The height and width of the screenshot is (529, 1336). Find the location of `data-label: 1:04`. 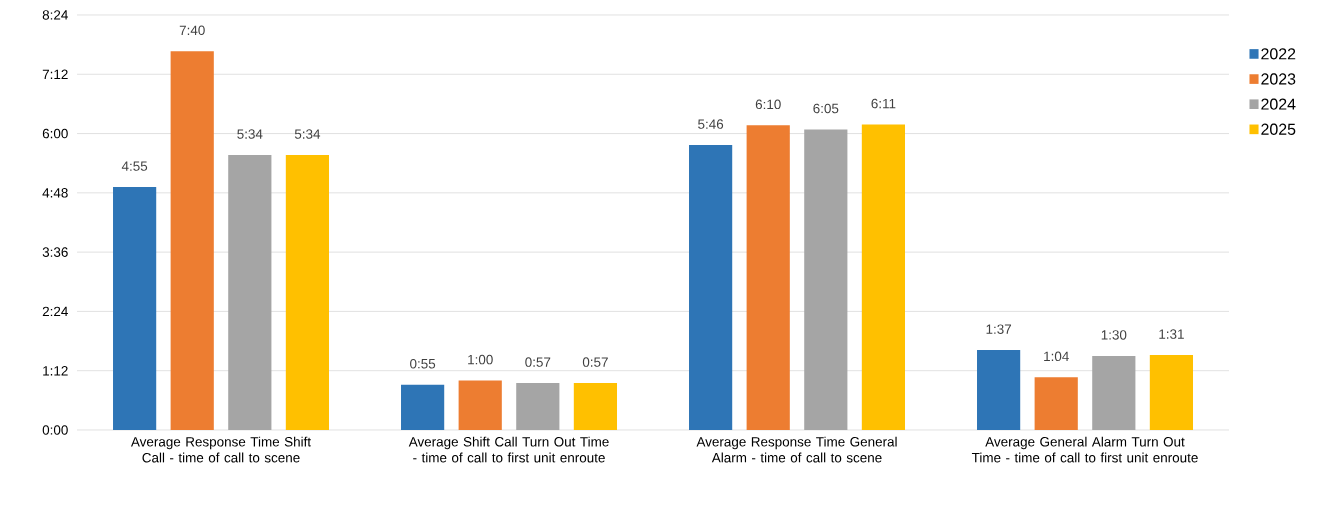

data-label: 1:04 is located at coordinates (1056, 356).